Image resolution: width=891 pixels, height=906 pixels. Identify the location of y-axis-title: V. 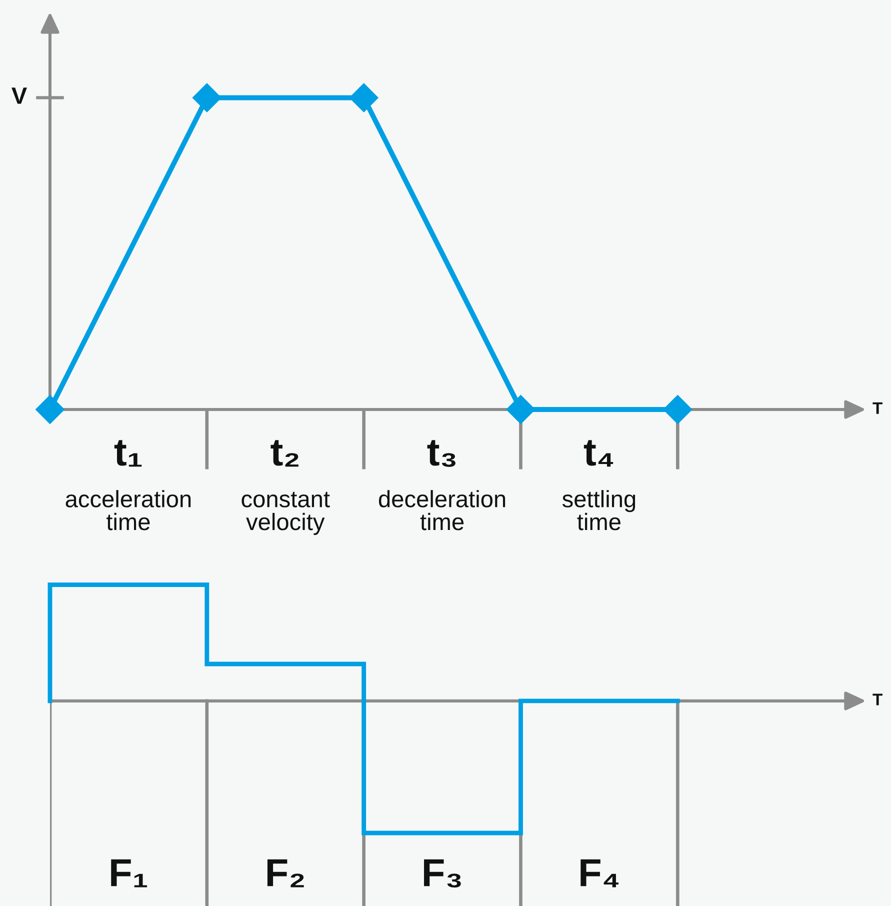
(19, 96).